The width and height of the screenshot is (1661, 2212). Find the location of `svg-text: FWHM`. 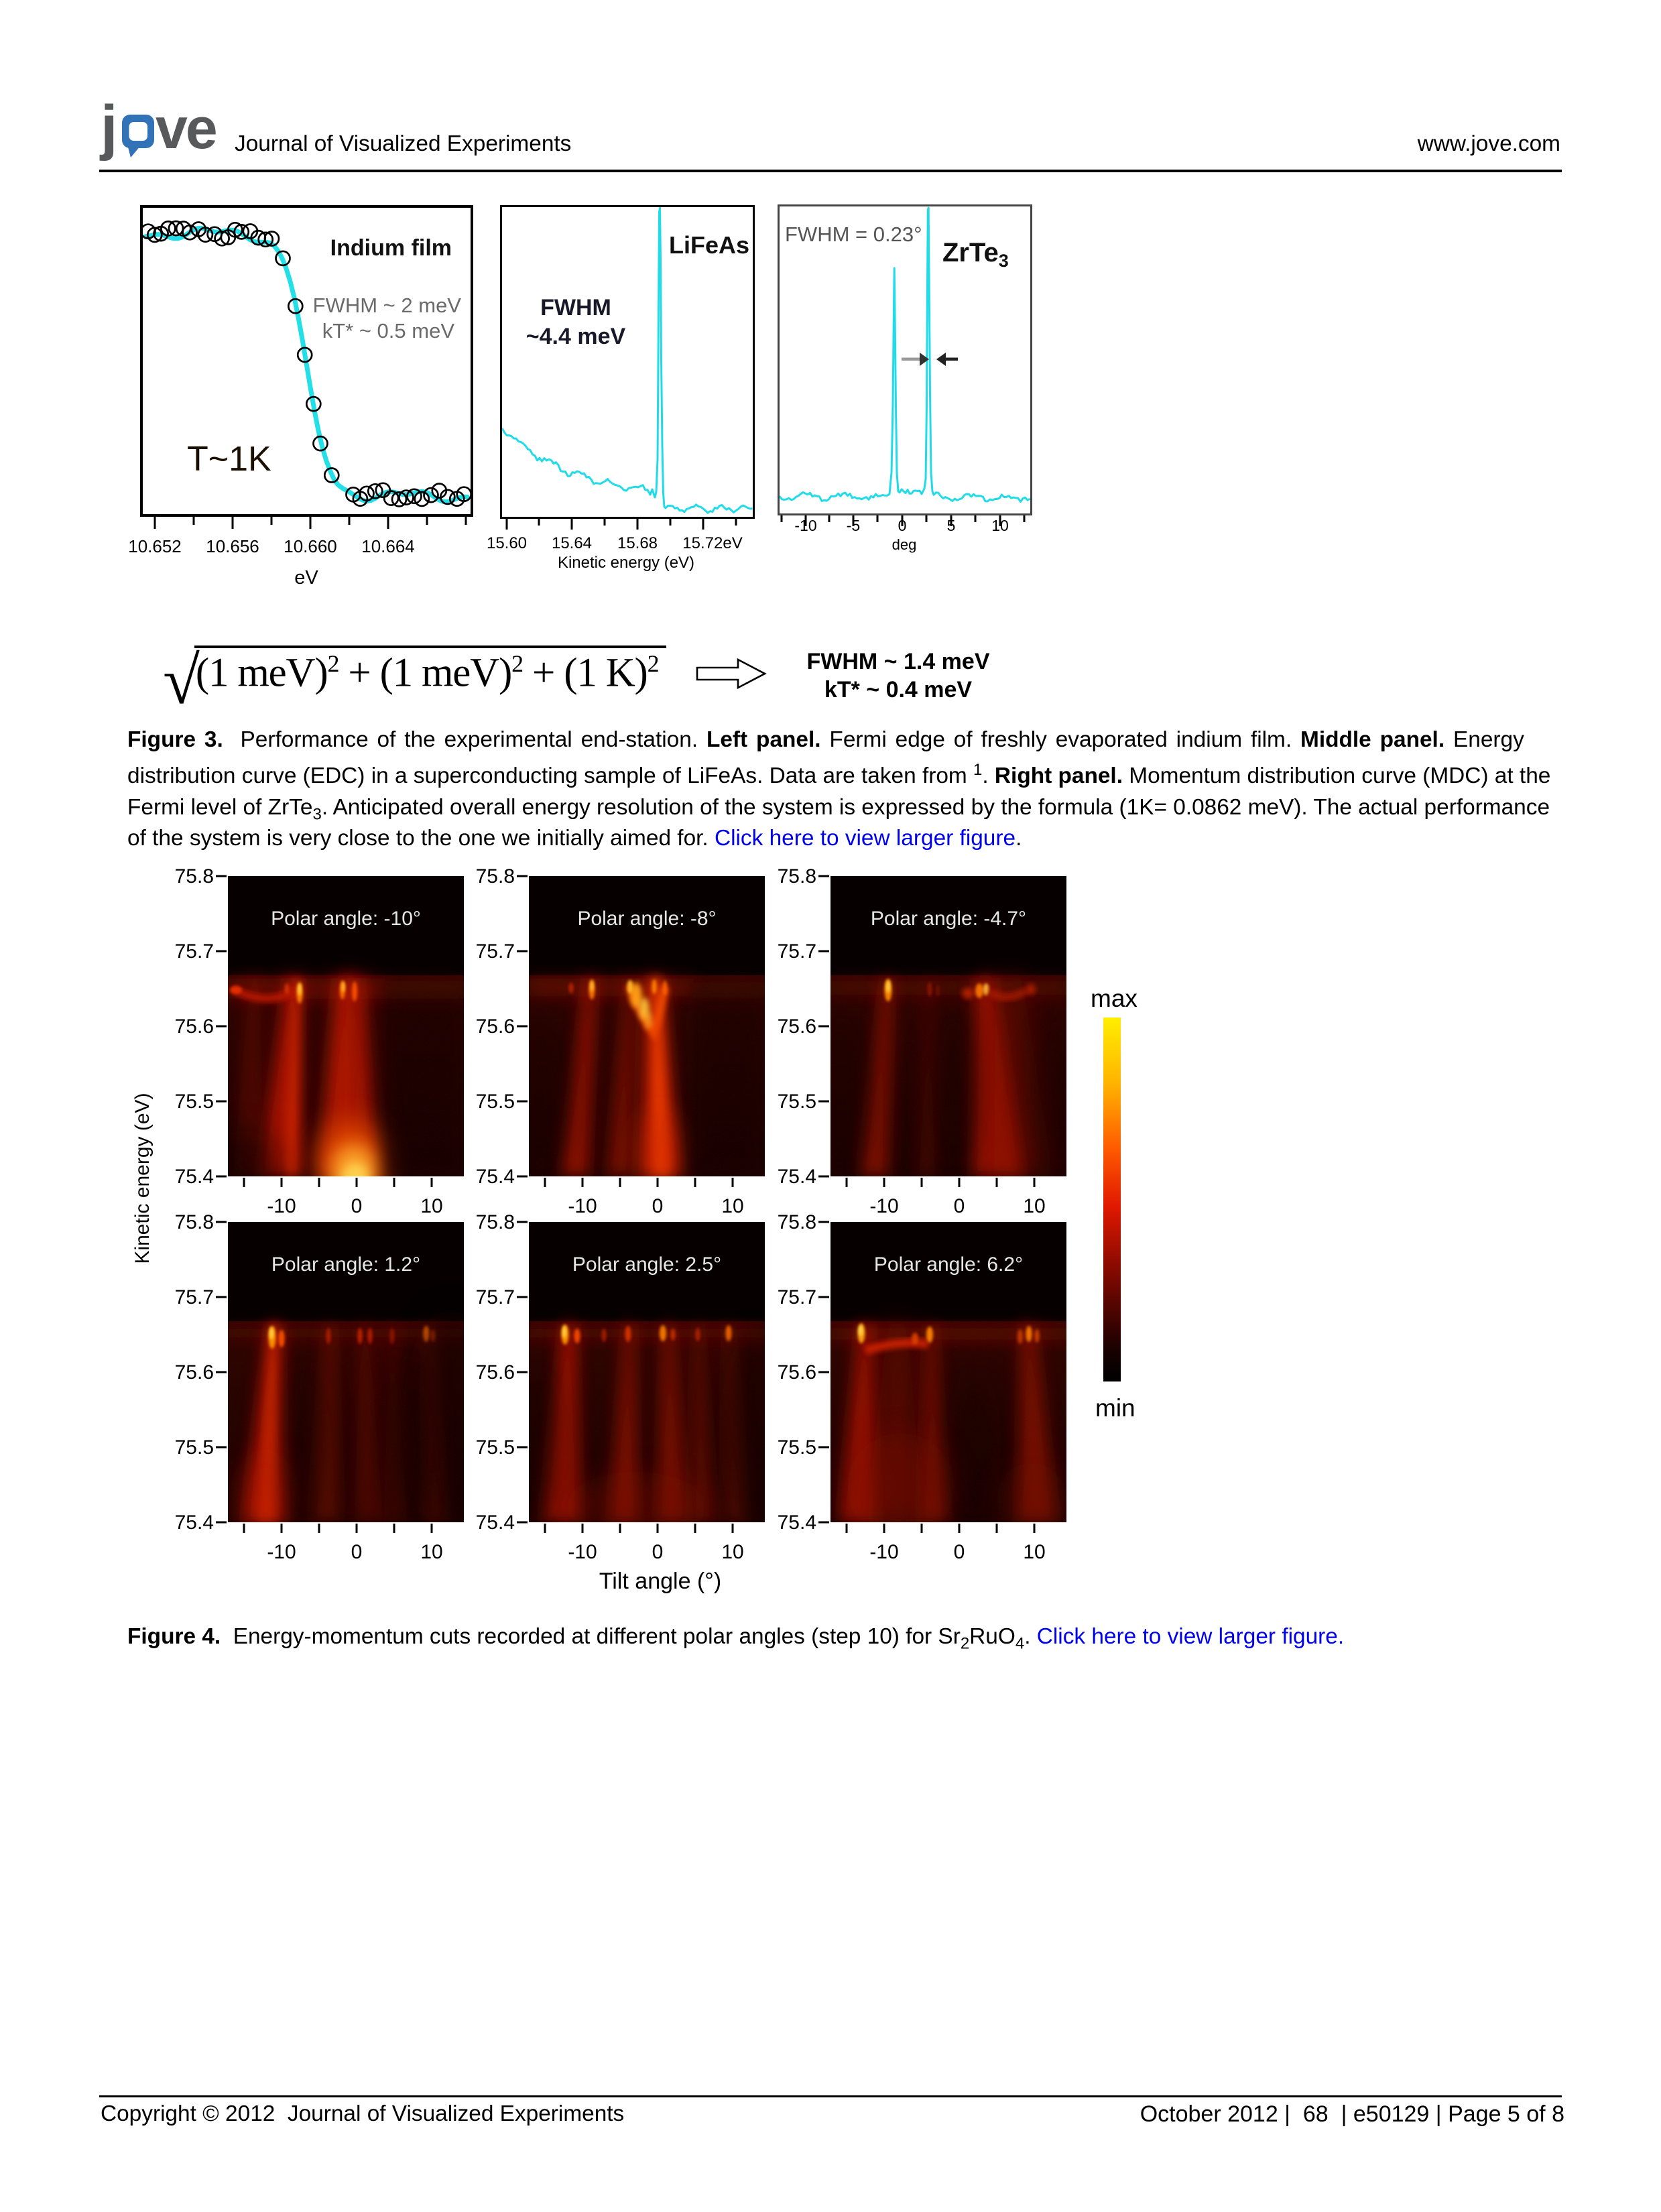

svg-text: FWHM is located at coordinates (575, 307).